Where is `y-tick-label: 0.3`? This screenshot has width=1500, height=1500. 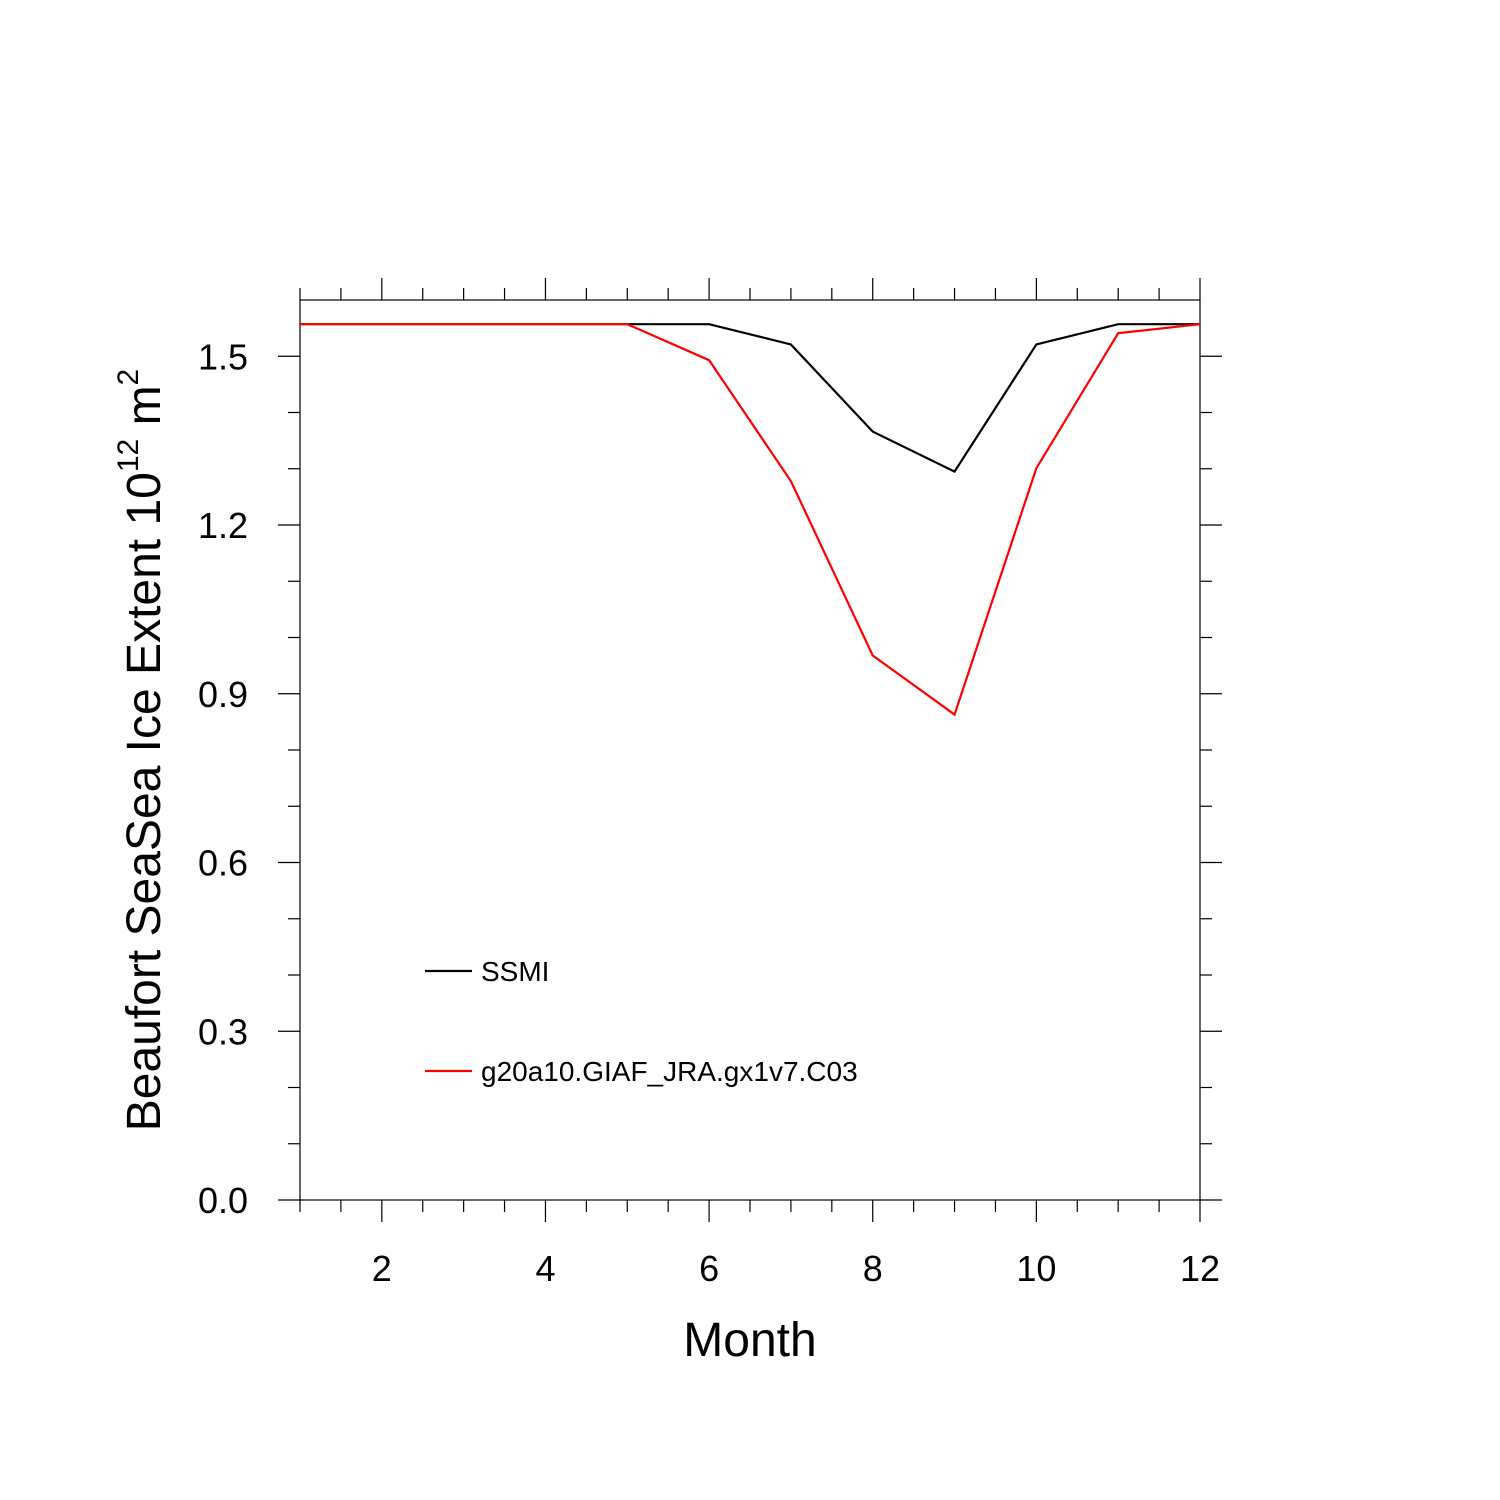 y-tick-label: 0.3 is located at coordinates (223, 1031).